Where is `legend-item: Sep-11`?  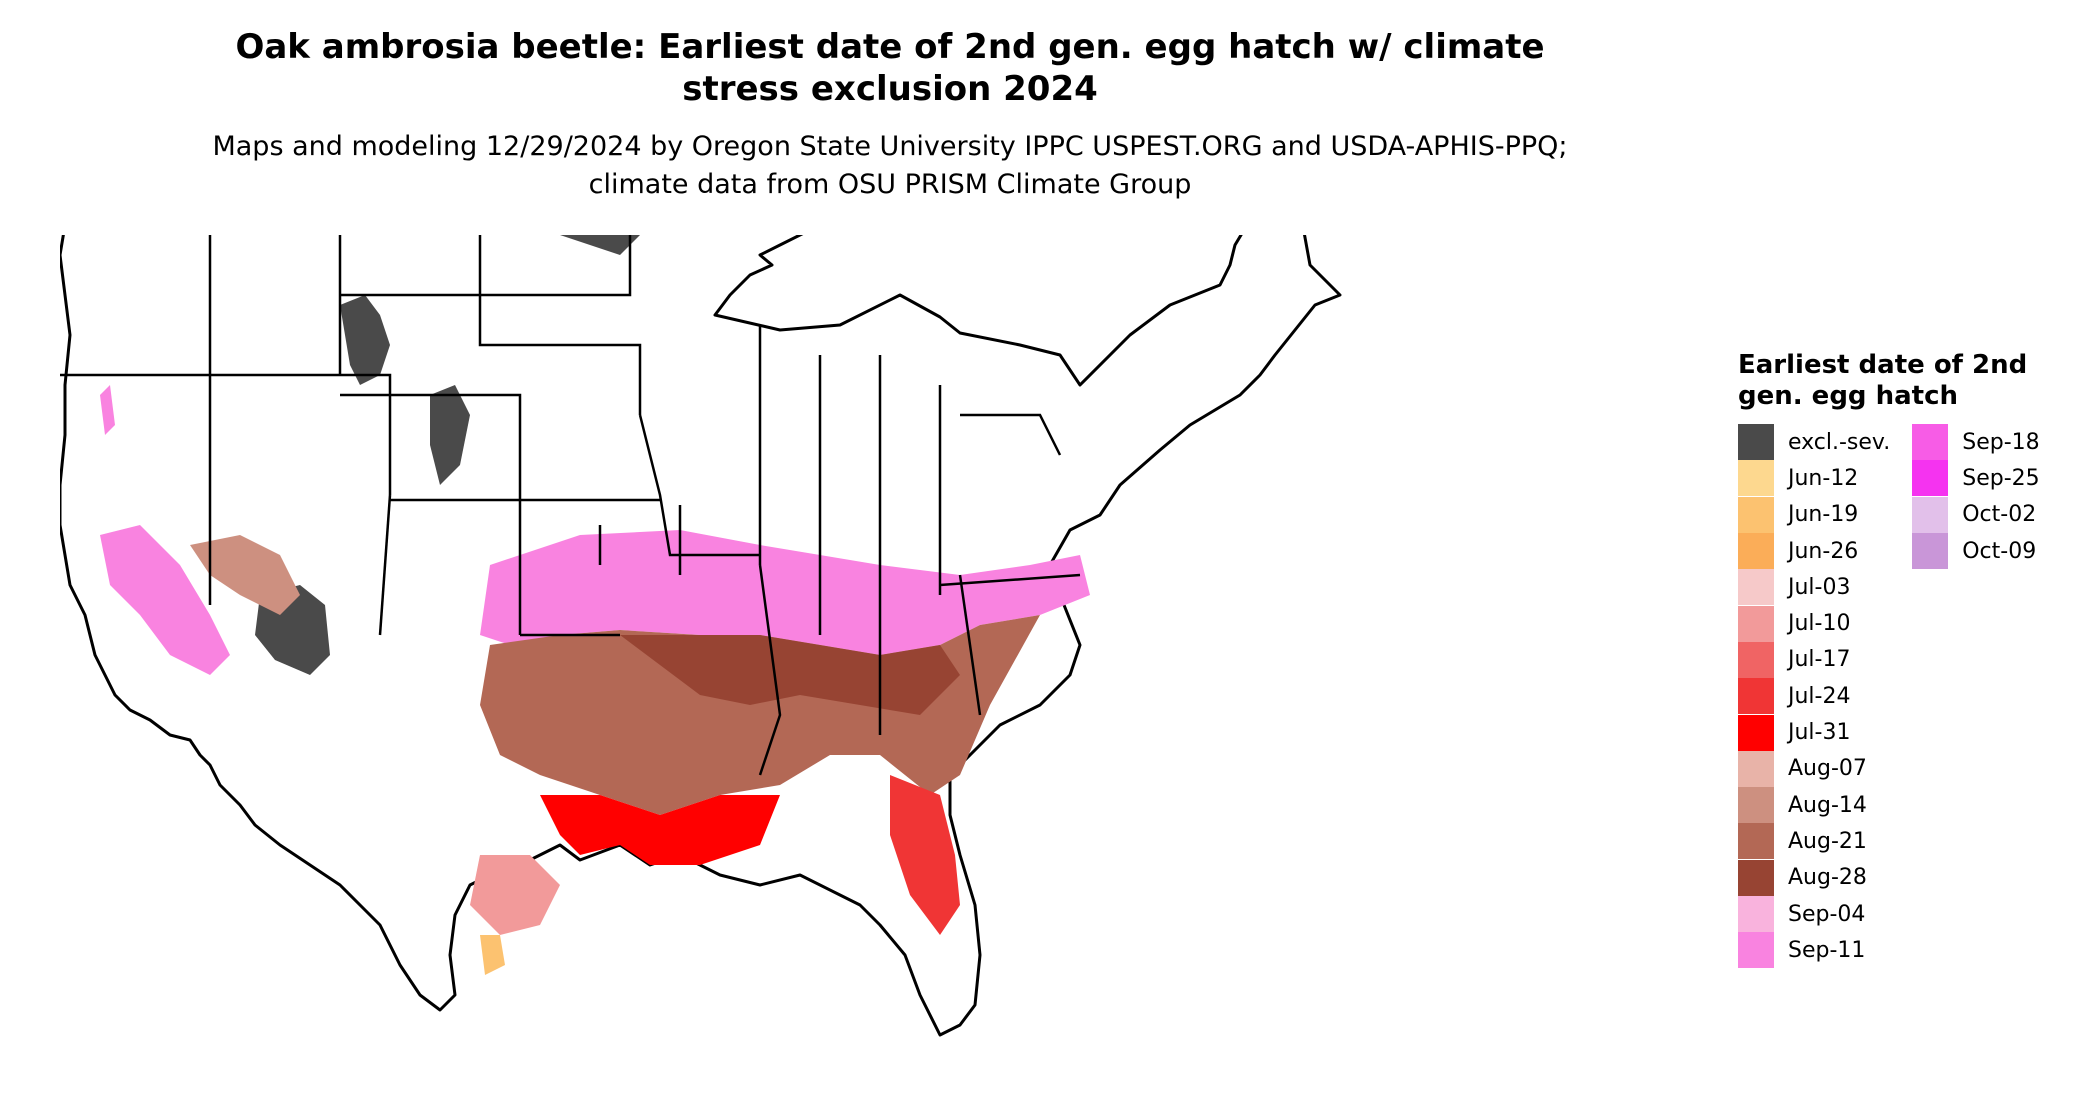 legend-item: Sep-11 is located at coordinates (1814, 950).